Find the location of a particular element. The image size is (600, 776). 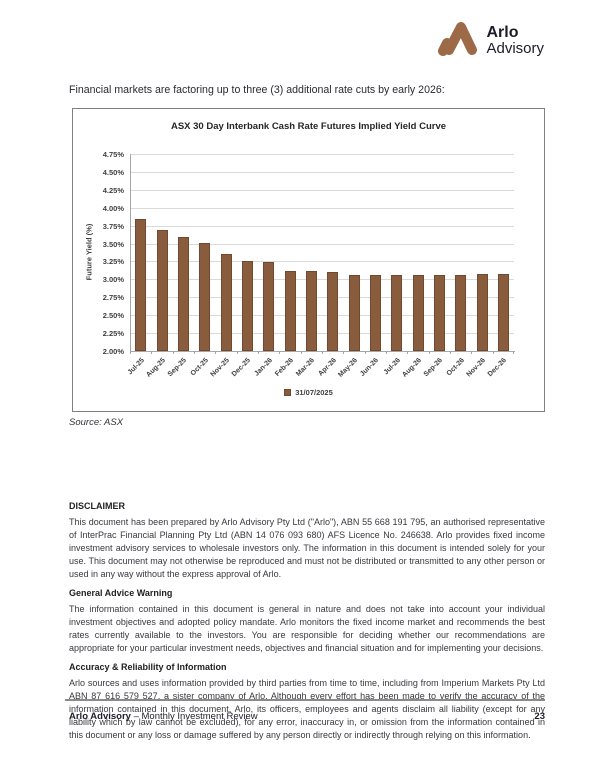

y-axis-line is located at coordinates (130, 253).